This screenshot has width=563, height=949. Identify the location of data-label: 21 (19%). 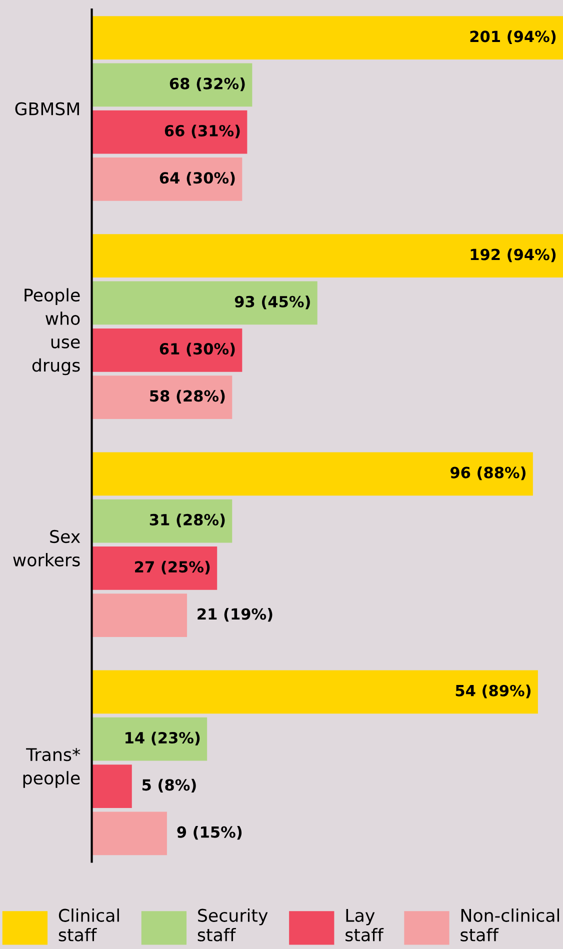
(235, 615).